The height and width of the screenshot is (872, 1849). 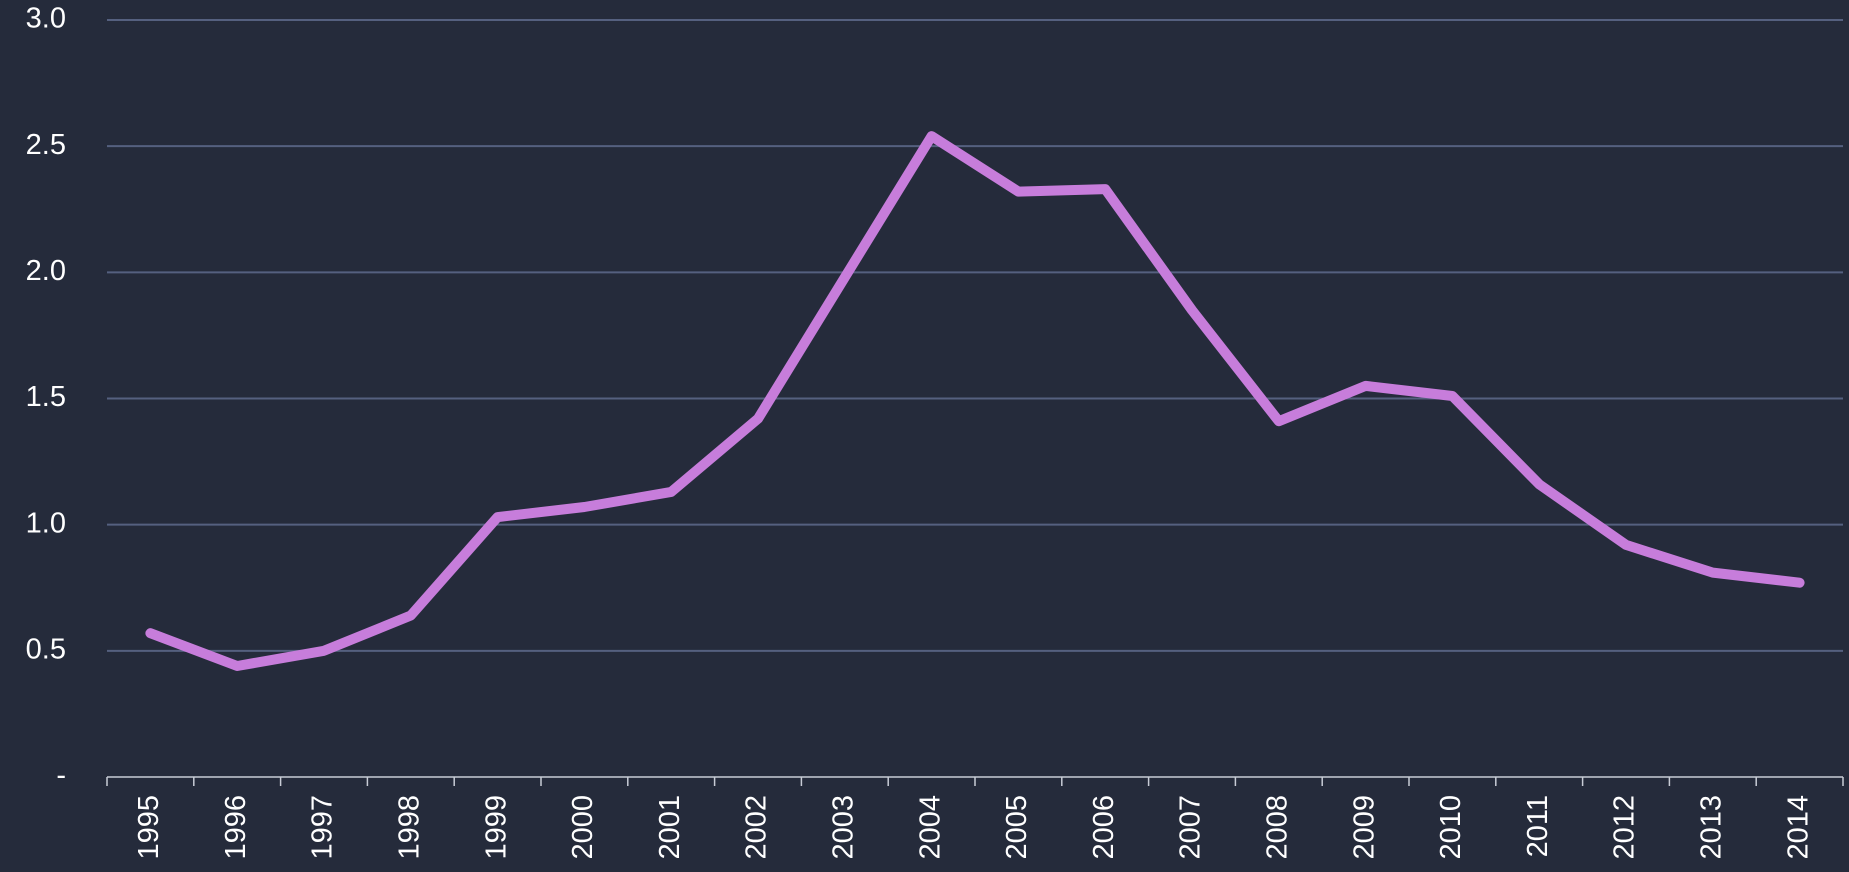 I want to click on x-tick-label: 2009, so click(x=1364, y=827).